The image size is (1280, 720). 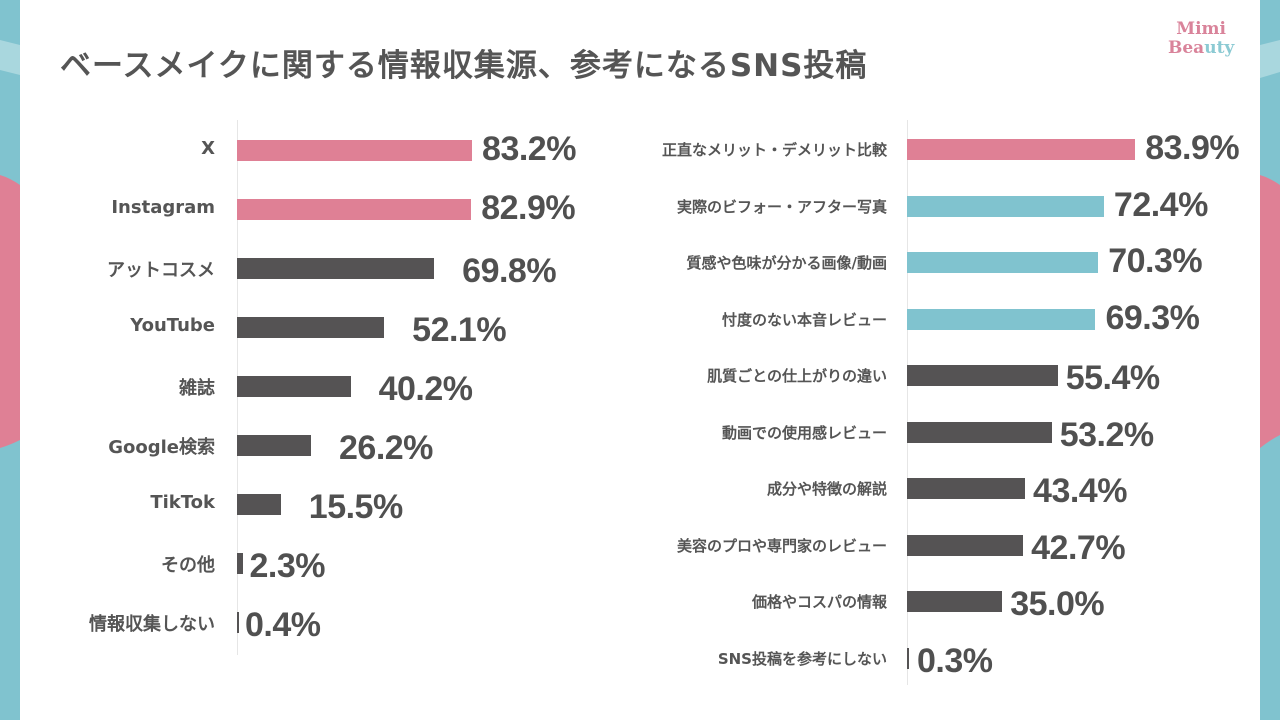 I want to click on category-label: Instagram, so click(x=163, y=207).